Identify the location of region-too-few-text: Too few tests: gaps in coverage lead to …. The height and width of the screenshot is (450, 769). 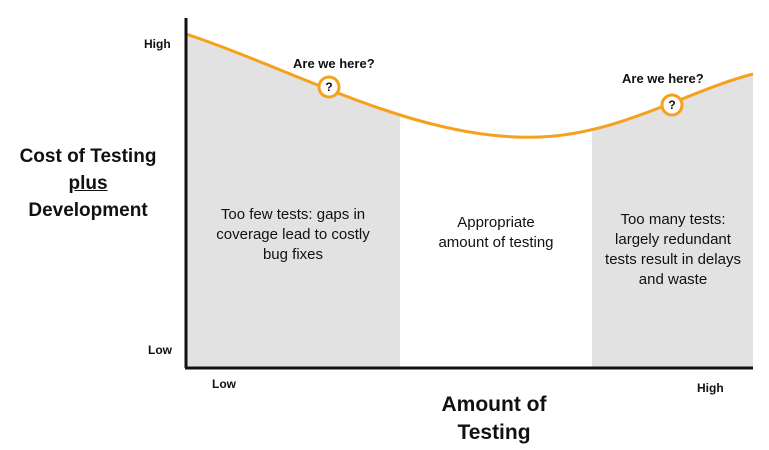
(293, 234).